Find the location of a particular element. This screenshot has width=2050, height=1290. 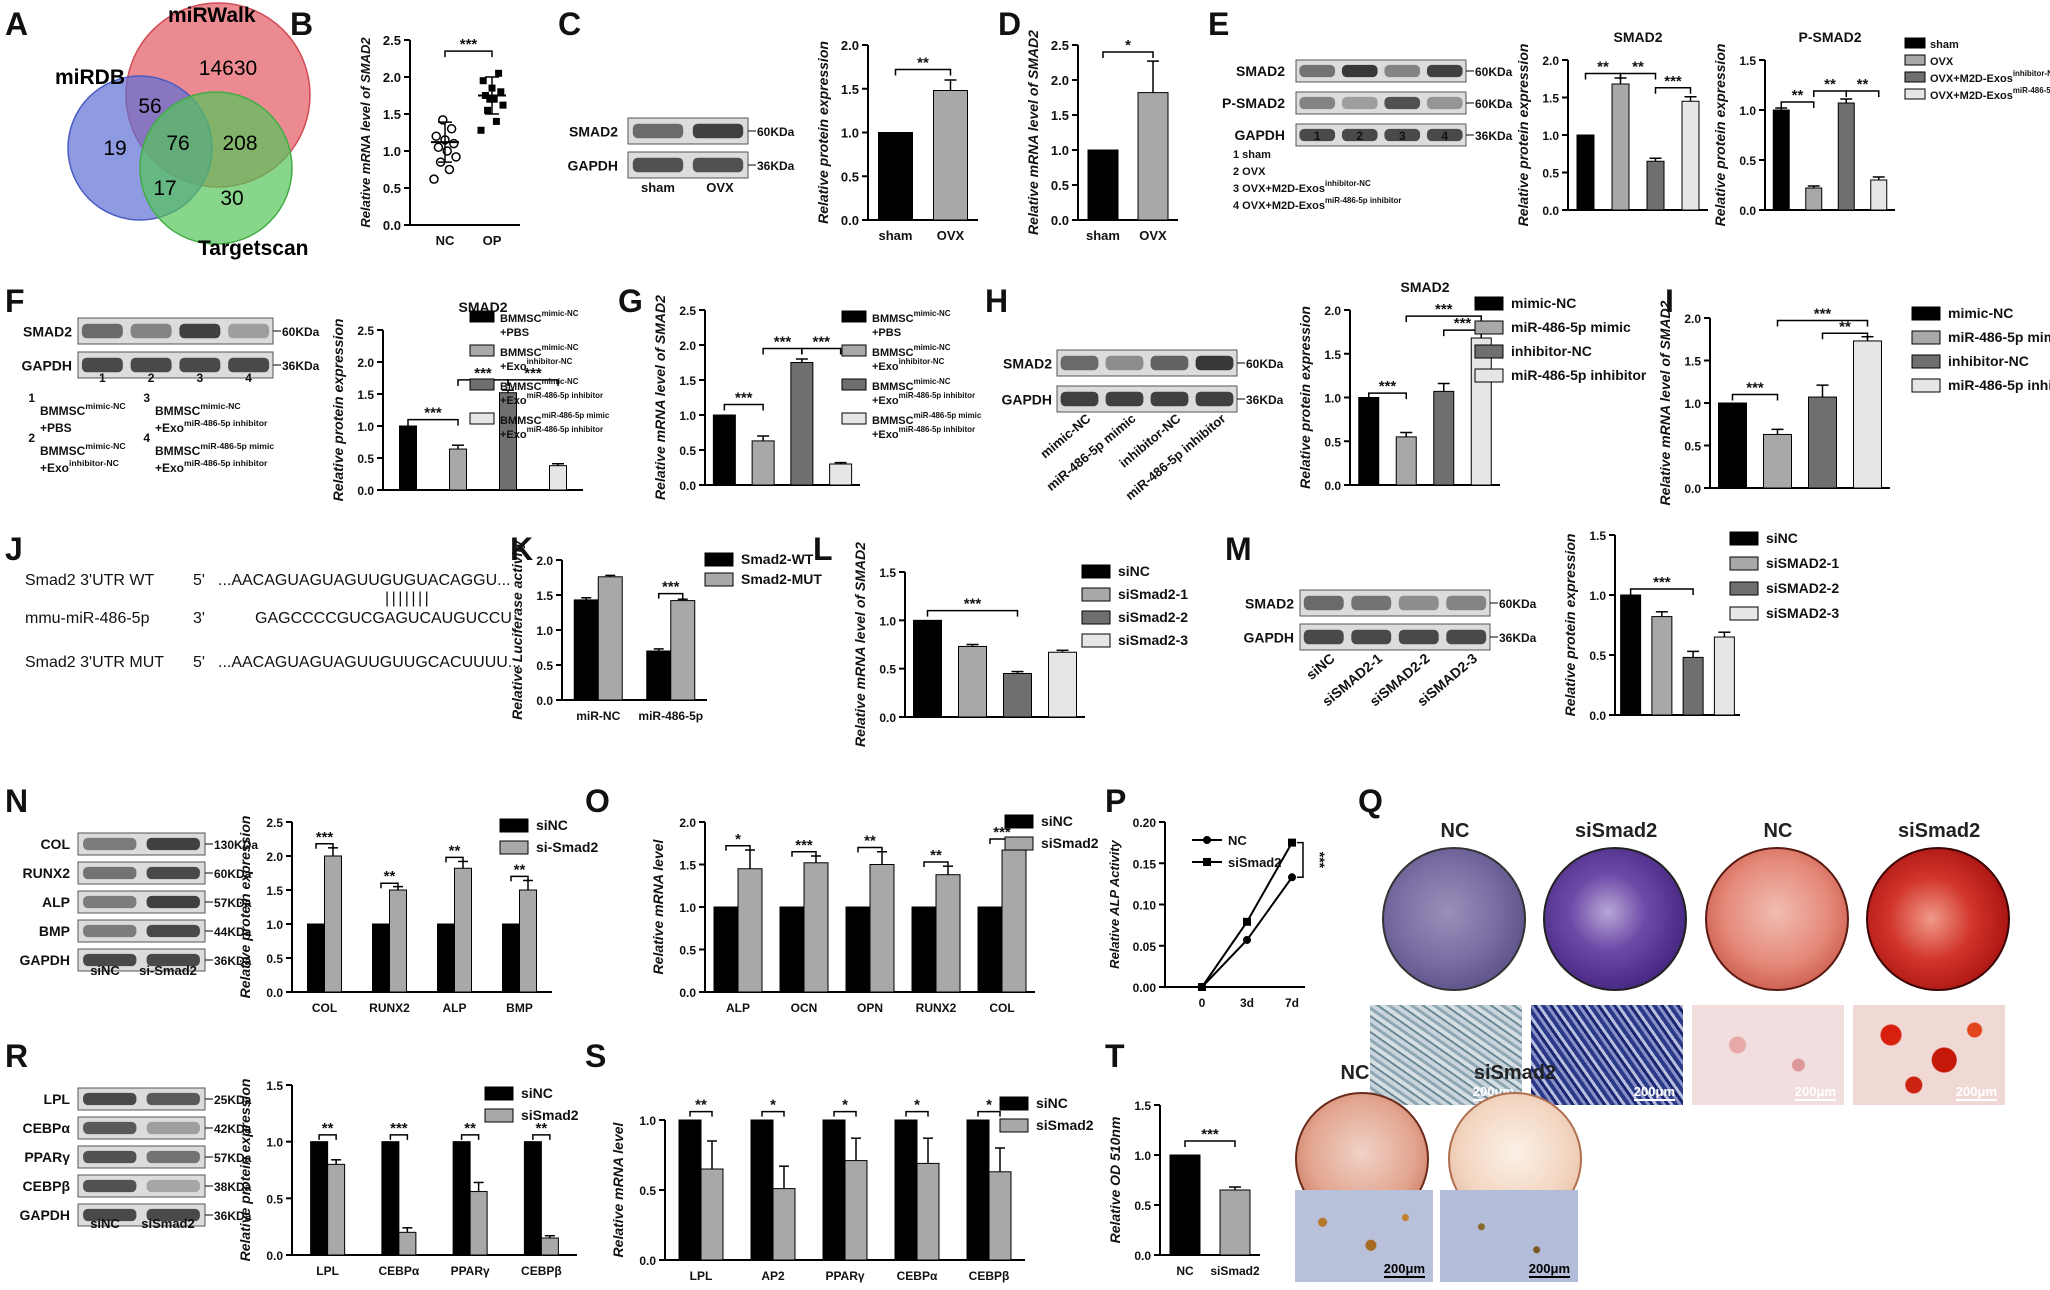

legend-label: NC is located at coordinates (1237, 840).